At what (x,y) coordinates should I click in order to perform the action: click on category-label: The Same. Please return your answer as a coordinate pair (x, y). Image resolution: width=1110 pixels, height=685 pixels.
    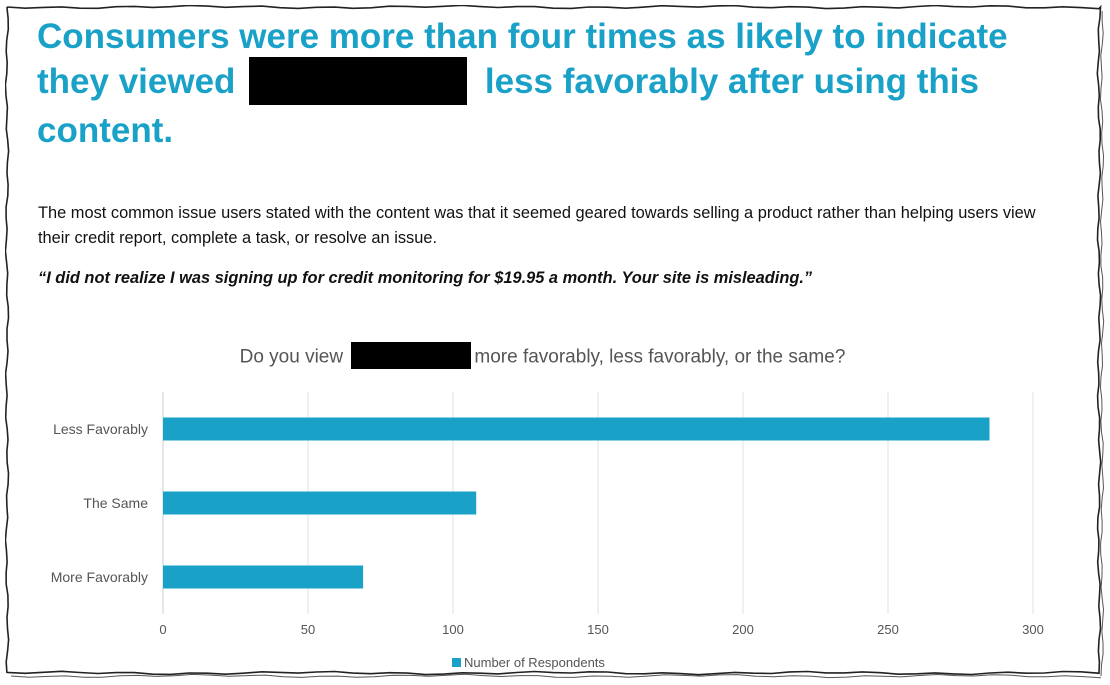
    Looking at the image, I should click on (115, 503).